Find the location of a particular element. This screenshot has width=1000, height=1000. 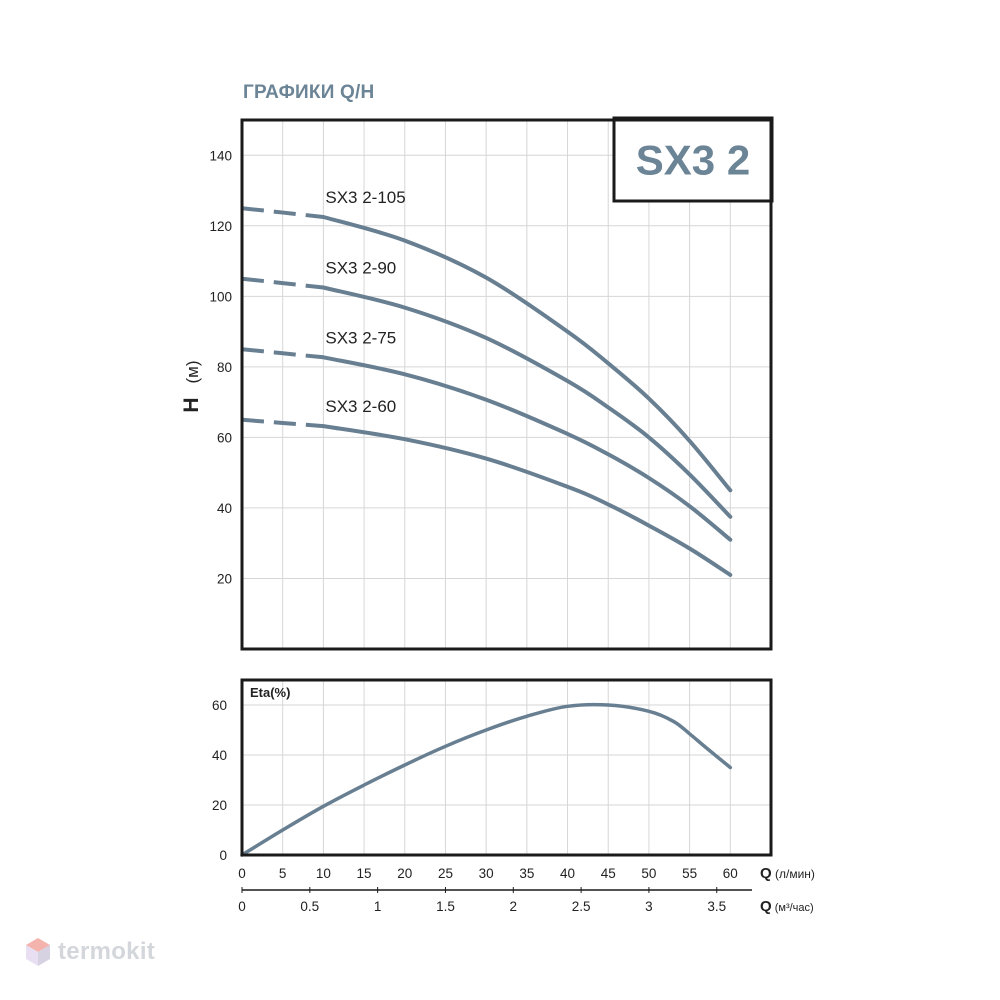

watermark-text: termokit is located at coordinates (107, 951).